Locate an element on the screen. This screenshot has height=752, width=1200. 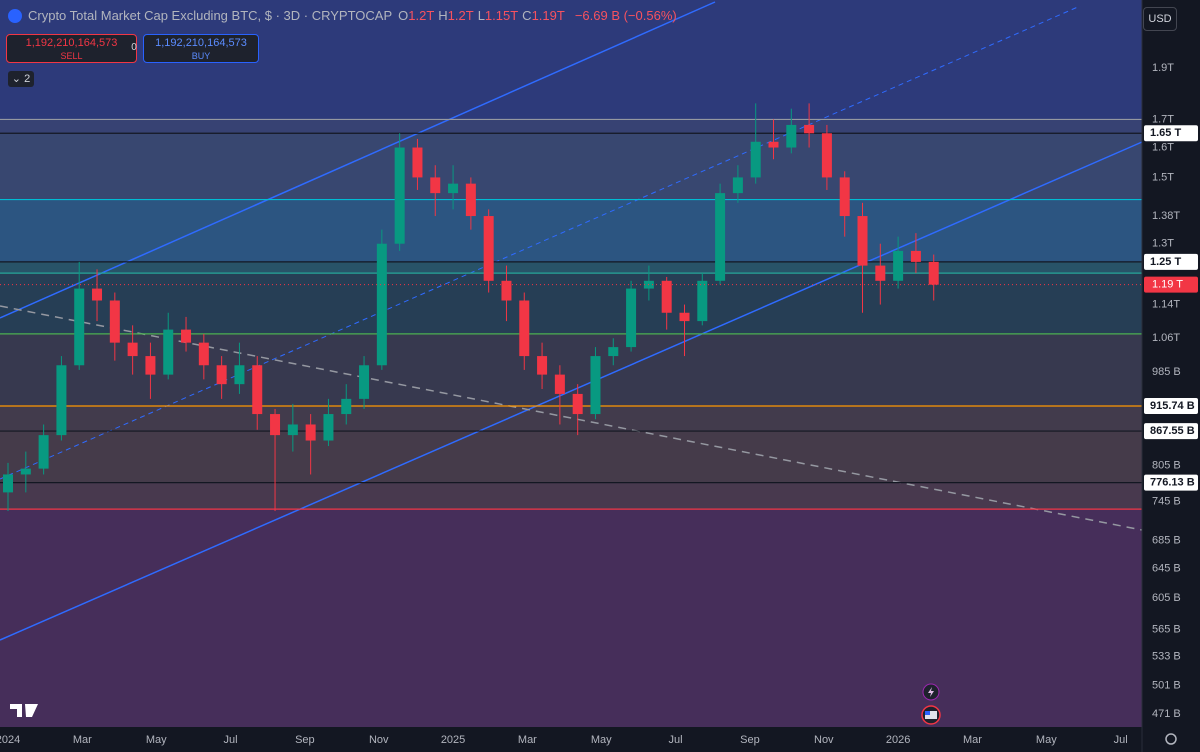
flag-canton is located at coordinates (927, 713).